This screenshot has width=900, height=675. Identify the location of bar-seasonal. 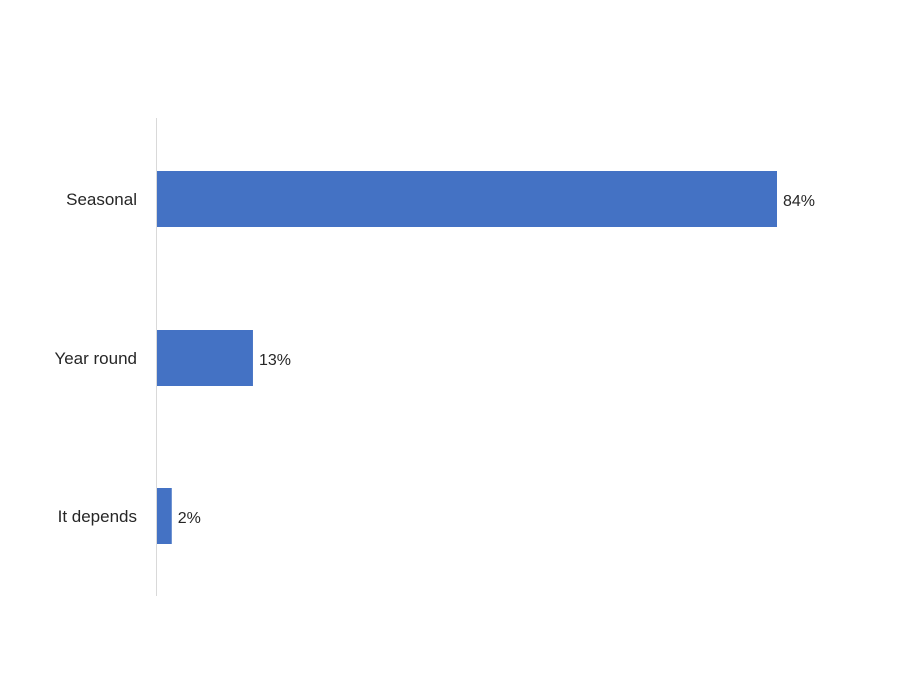
(467, 199).